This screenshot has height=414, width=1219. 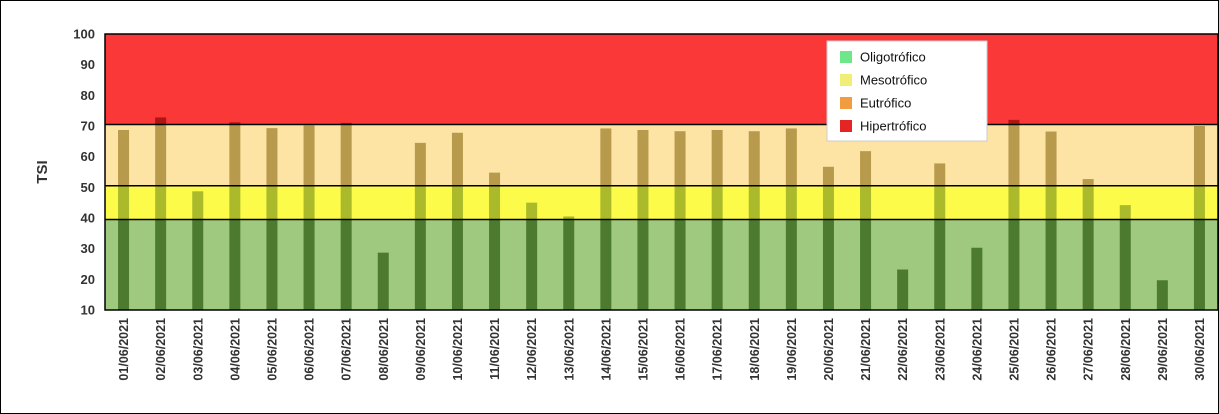 What do you see at coordinates (829, 349) in the screenshot?
I see `x-tick-label: 20/06/2021` at bounding box center [829, 349].